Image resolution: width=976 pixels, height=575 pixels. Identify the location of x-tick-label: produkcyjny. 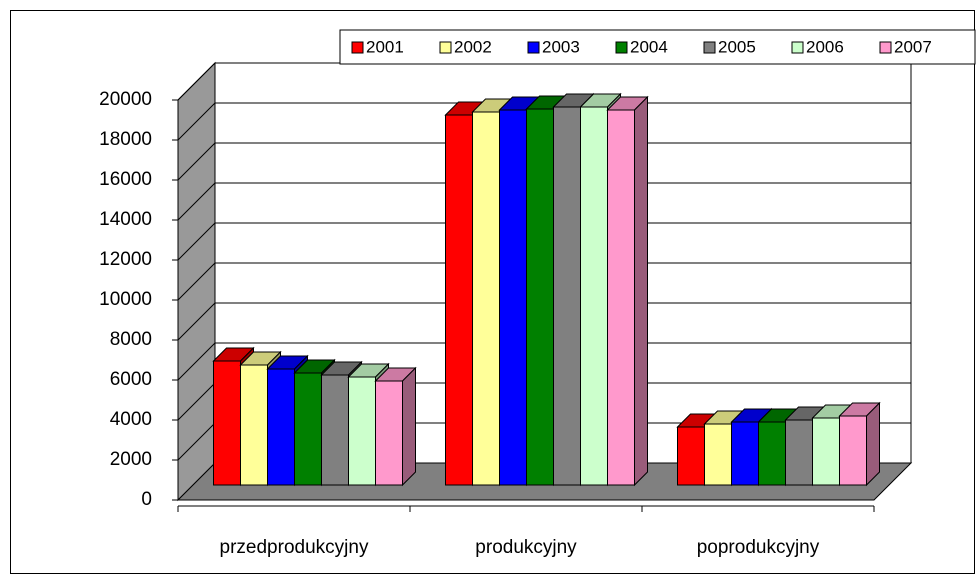
(526, 547).